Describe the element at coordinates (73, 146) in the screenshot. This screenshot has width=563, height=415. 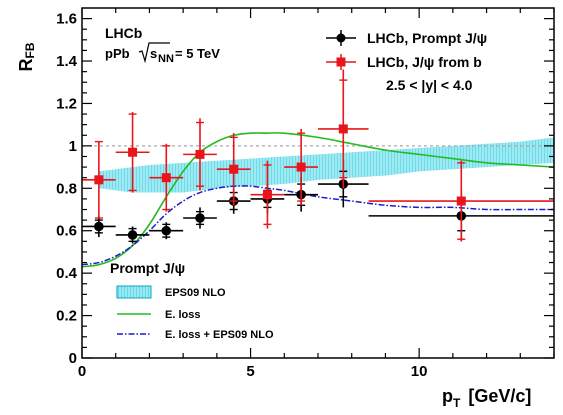
I see `y-tick-label: 1` at that location.